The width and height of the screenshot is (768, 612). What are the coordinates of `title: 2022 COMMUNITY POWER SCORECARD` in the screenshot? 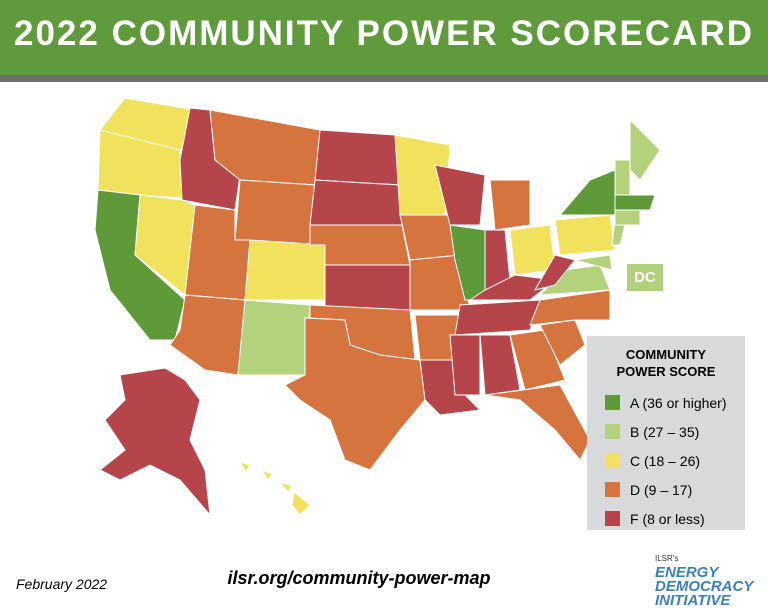 It's located at (383, 33).